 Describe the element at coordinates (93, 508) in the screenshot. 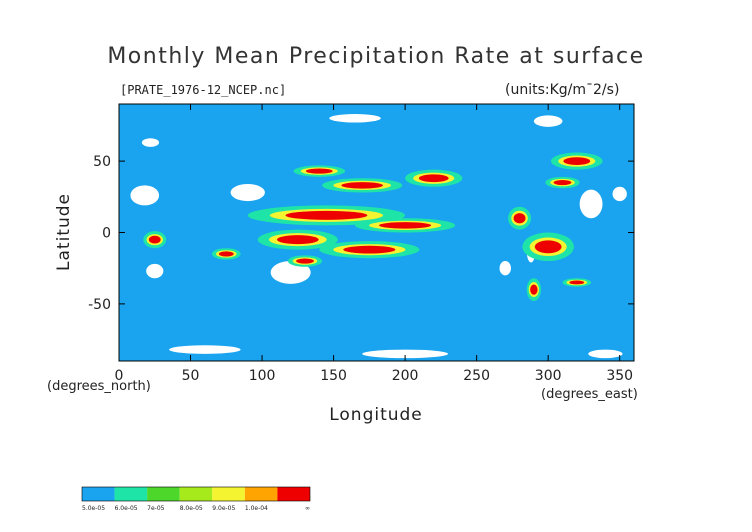

I see `legend-label: 5.0e-05` at that location.